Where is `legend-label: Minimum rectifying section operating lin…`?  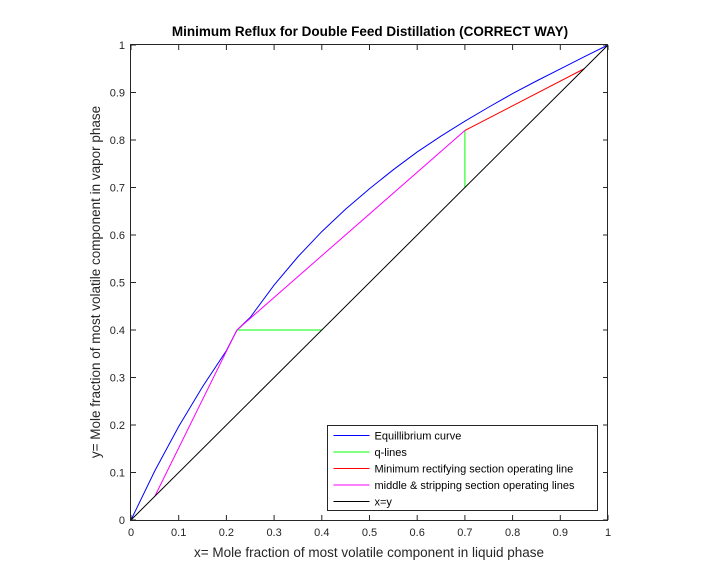
legend-label: Minimum rectifying section operating lin… is located at coordinates (474, 470).